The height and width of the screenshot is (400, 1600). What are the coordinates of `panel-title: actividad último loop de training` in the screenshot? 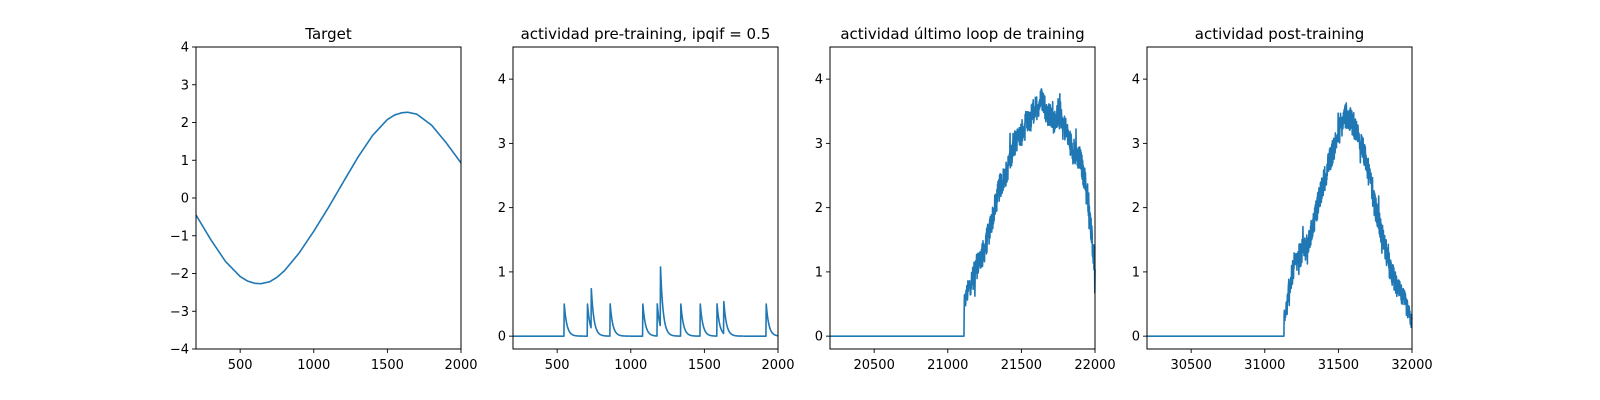 It's located at (962, 34).